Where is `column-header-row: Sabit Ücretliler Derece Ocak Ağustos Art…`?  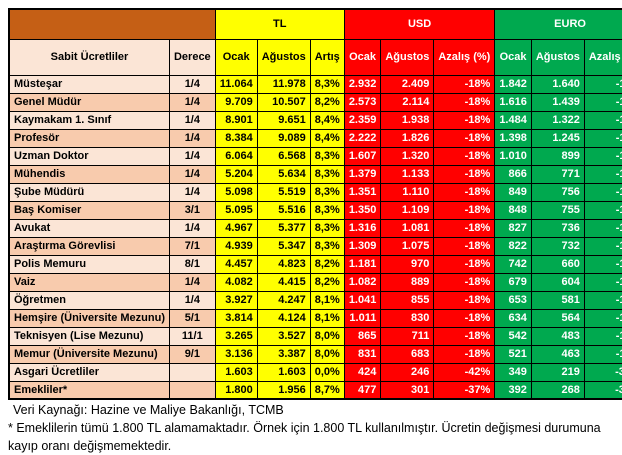 column-header-row: Sabit Ücretliler Derece Ocak Ağustos Art… is located at coordinates (315, 57).